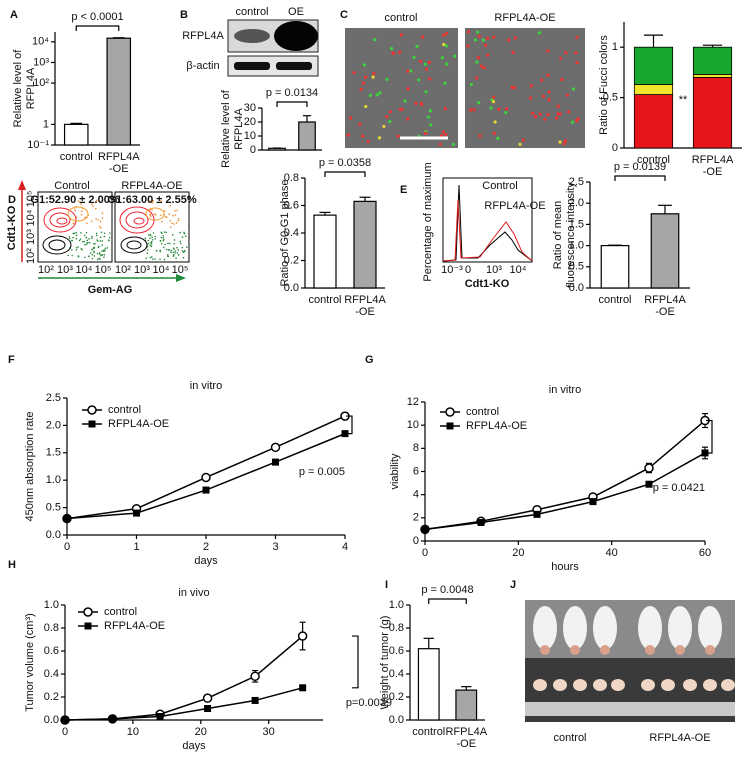  Describe the element at coordinates (92, 410) in the screenshot. I see `legend-marker` at that location.